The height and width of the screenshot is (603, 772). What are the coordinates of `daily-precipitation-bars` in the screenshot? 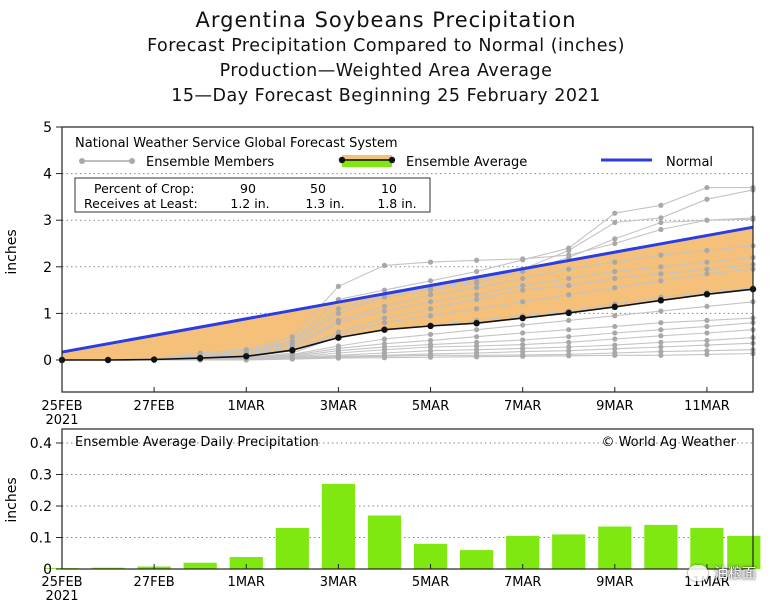 It's located at (403, 526).